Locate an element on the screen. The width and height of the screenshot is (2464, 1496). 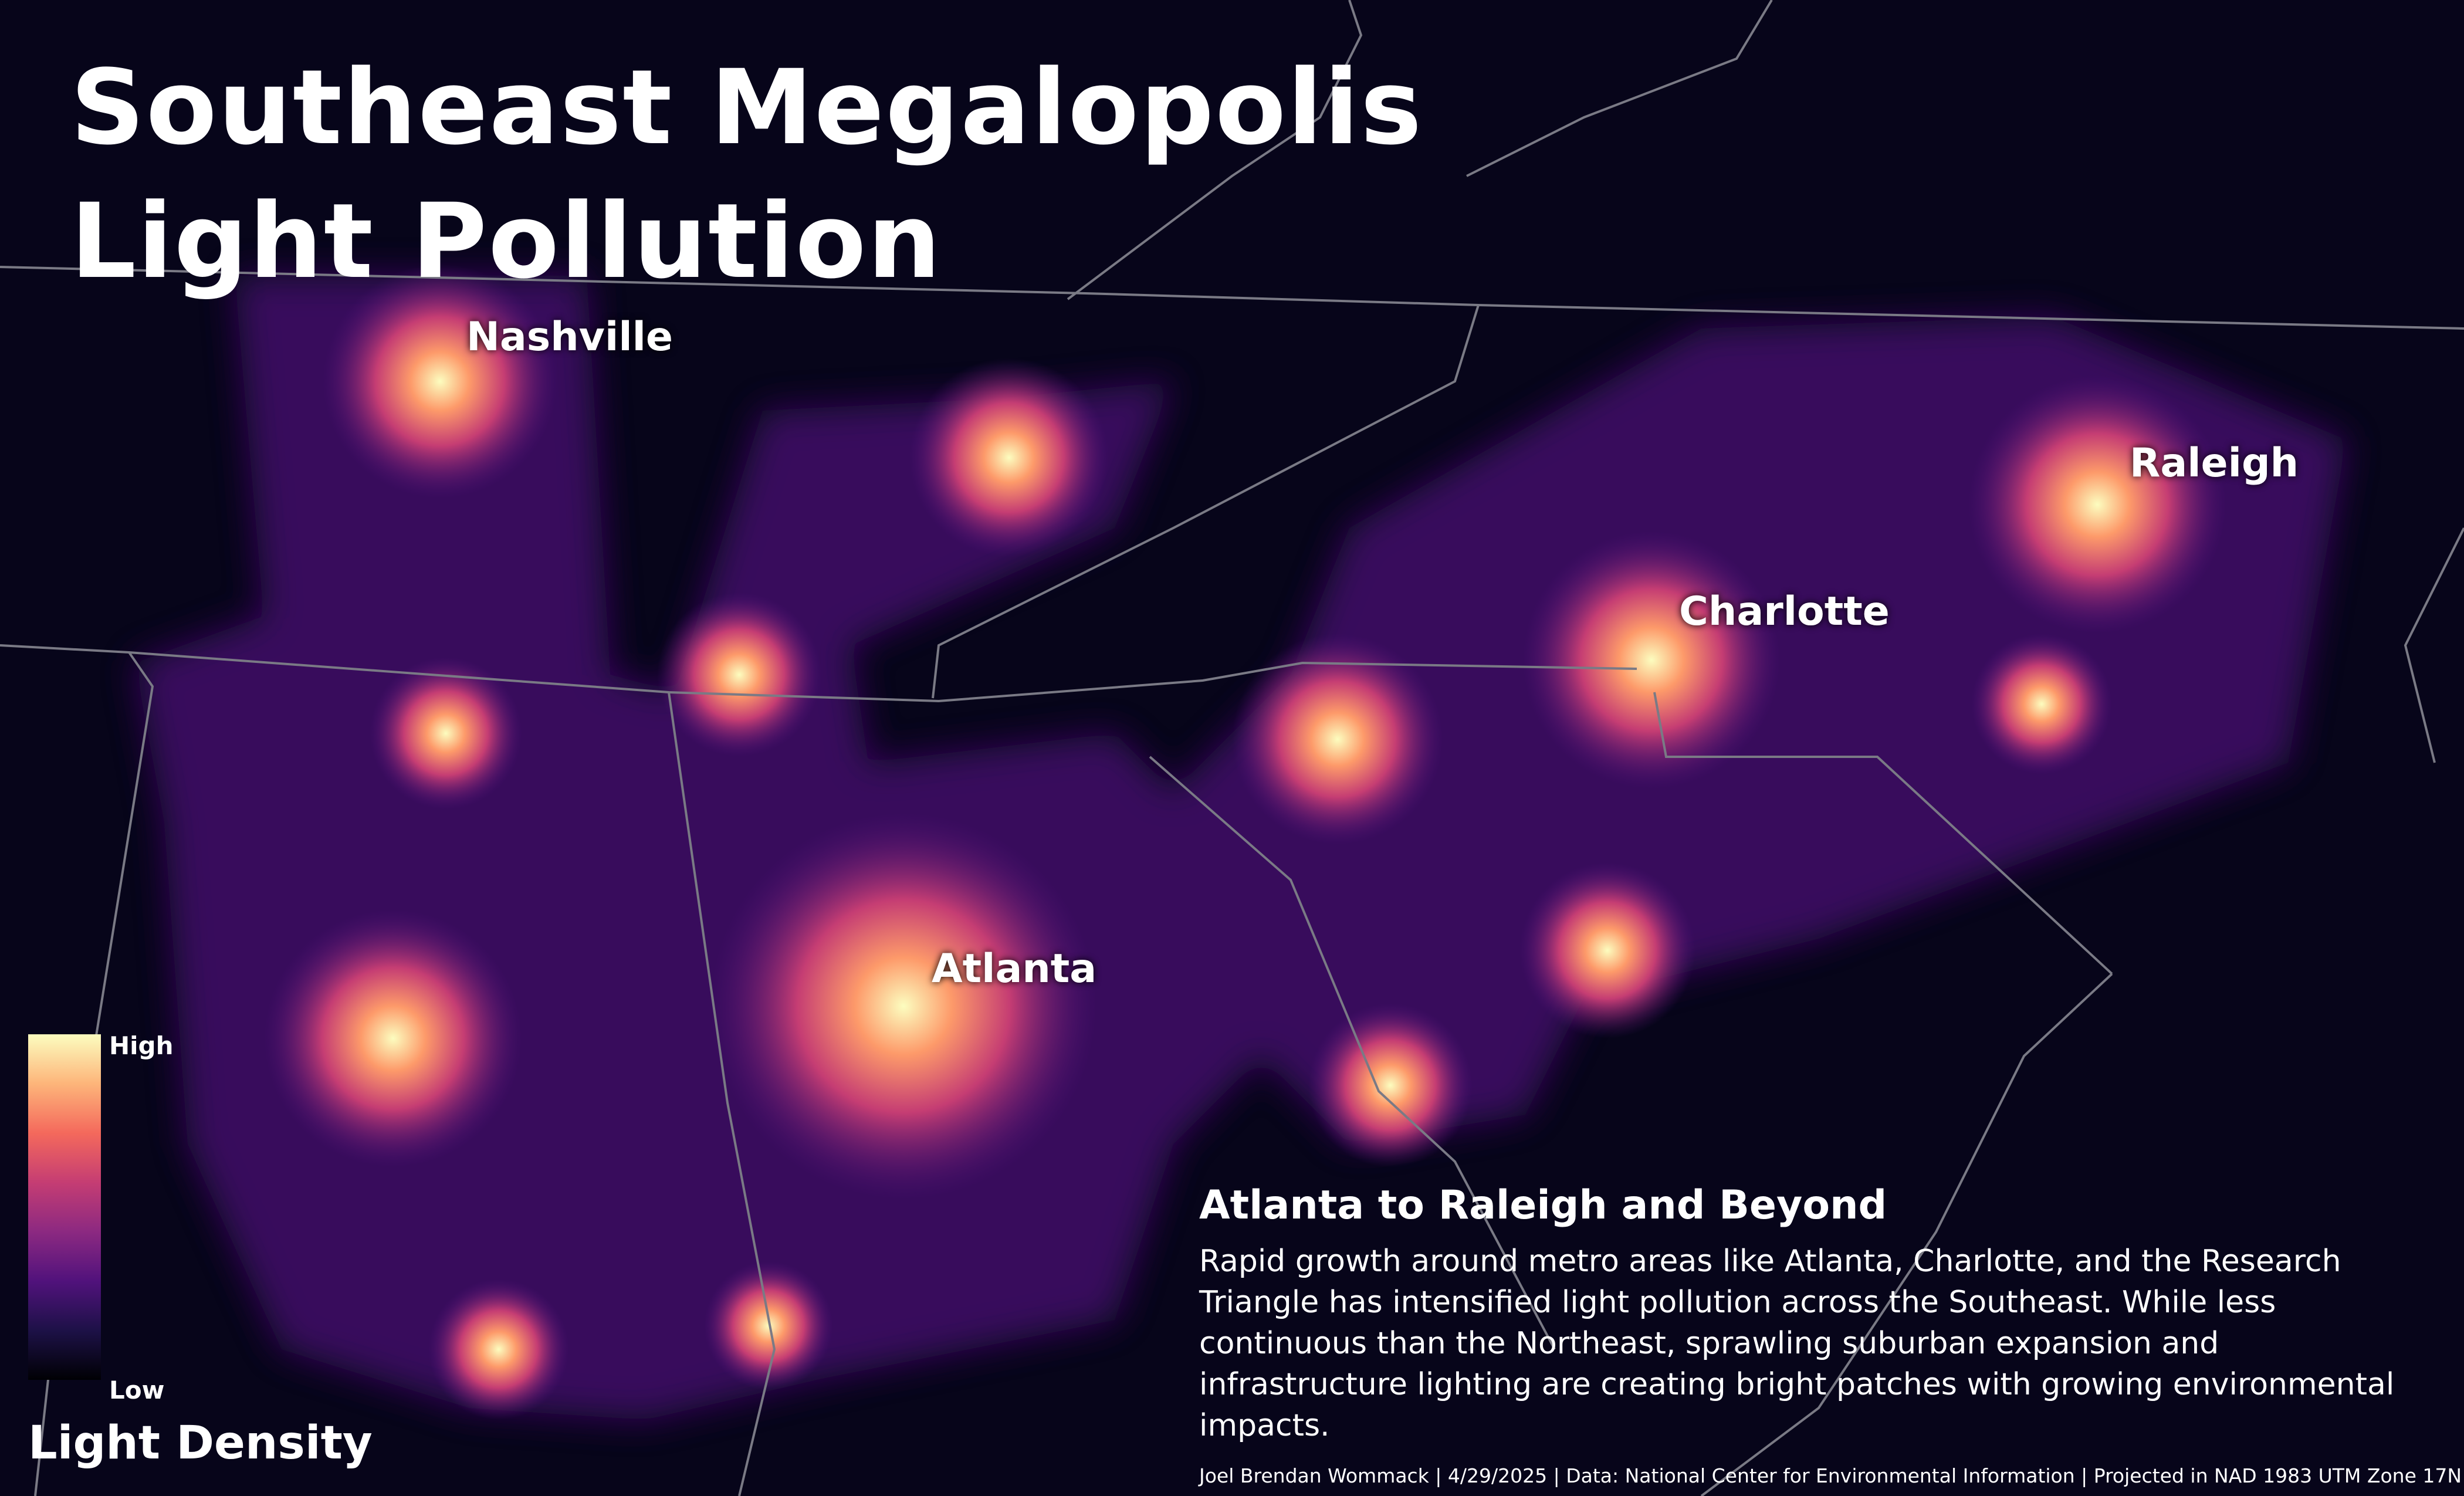
city-label: Atlanta is located at coordinates (1015, 969).